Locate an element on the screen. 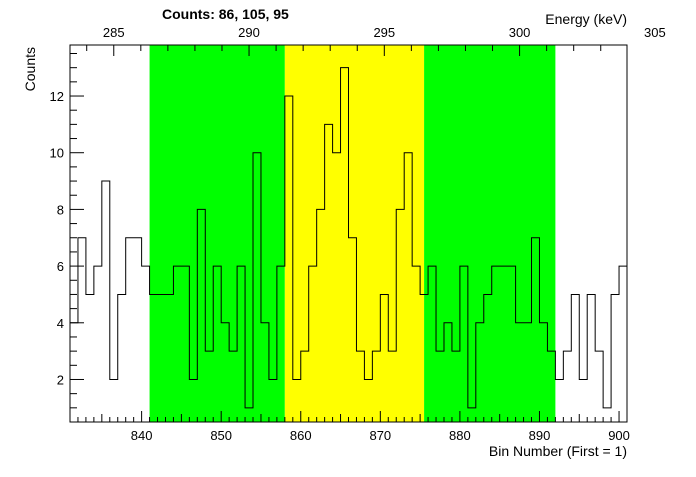 This screenshot has width=696, height=477. x-tick-label: 870 is located at coordinates (380, 435).